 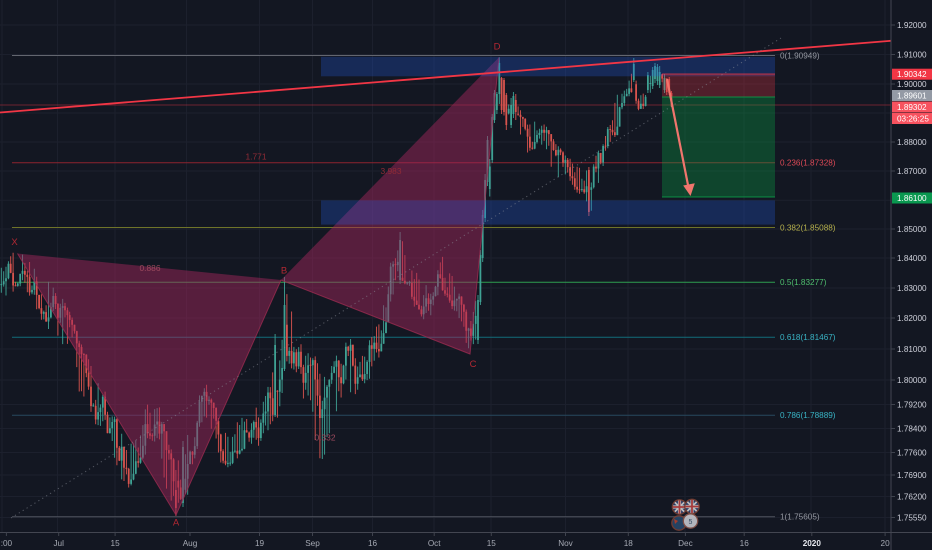 I want to click on svg-text: 1.81000, so click(x=912, y=349).